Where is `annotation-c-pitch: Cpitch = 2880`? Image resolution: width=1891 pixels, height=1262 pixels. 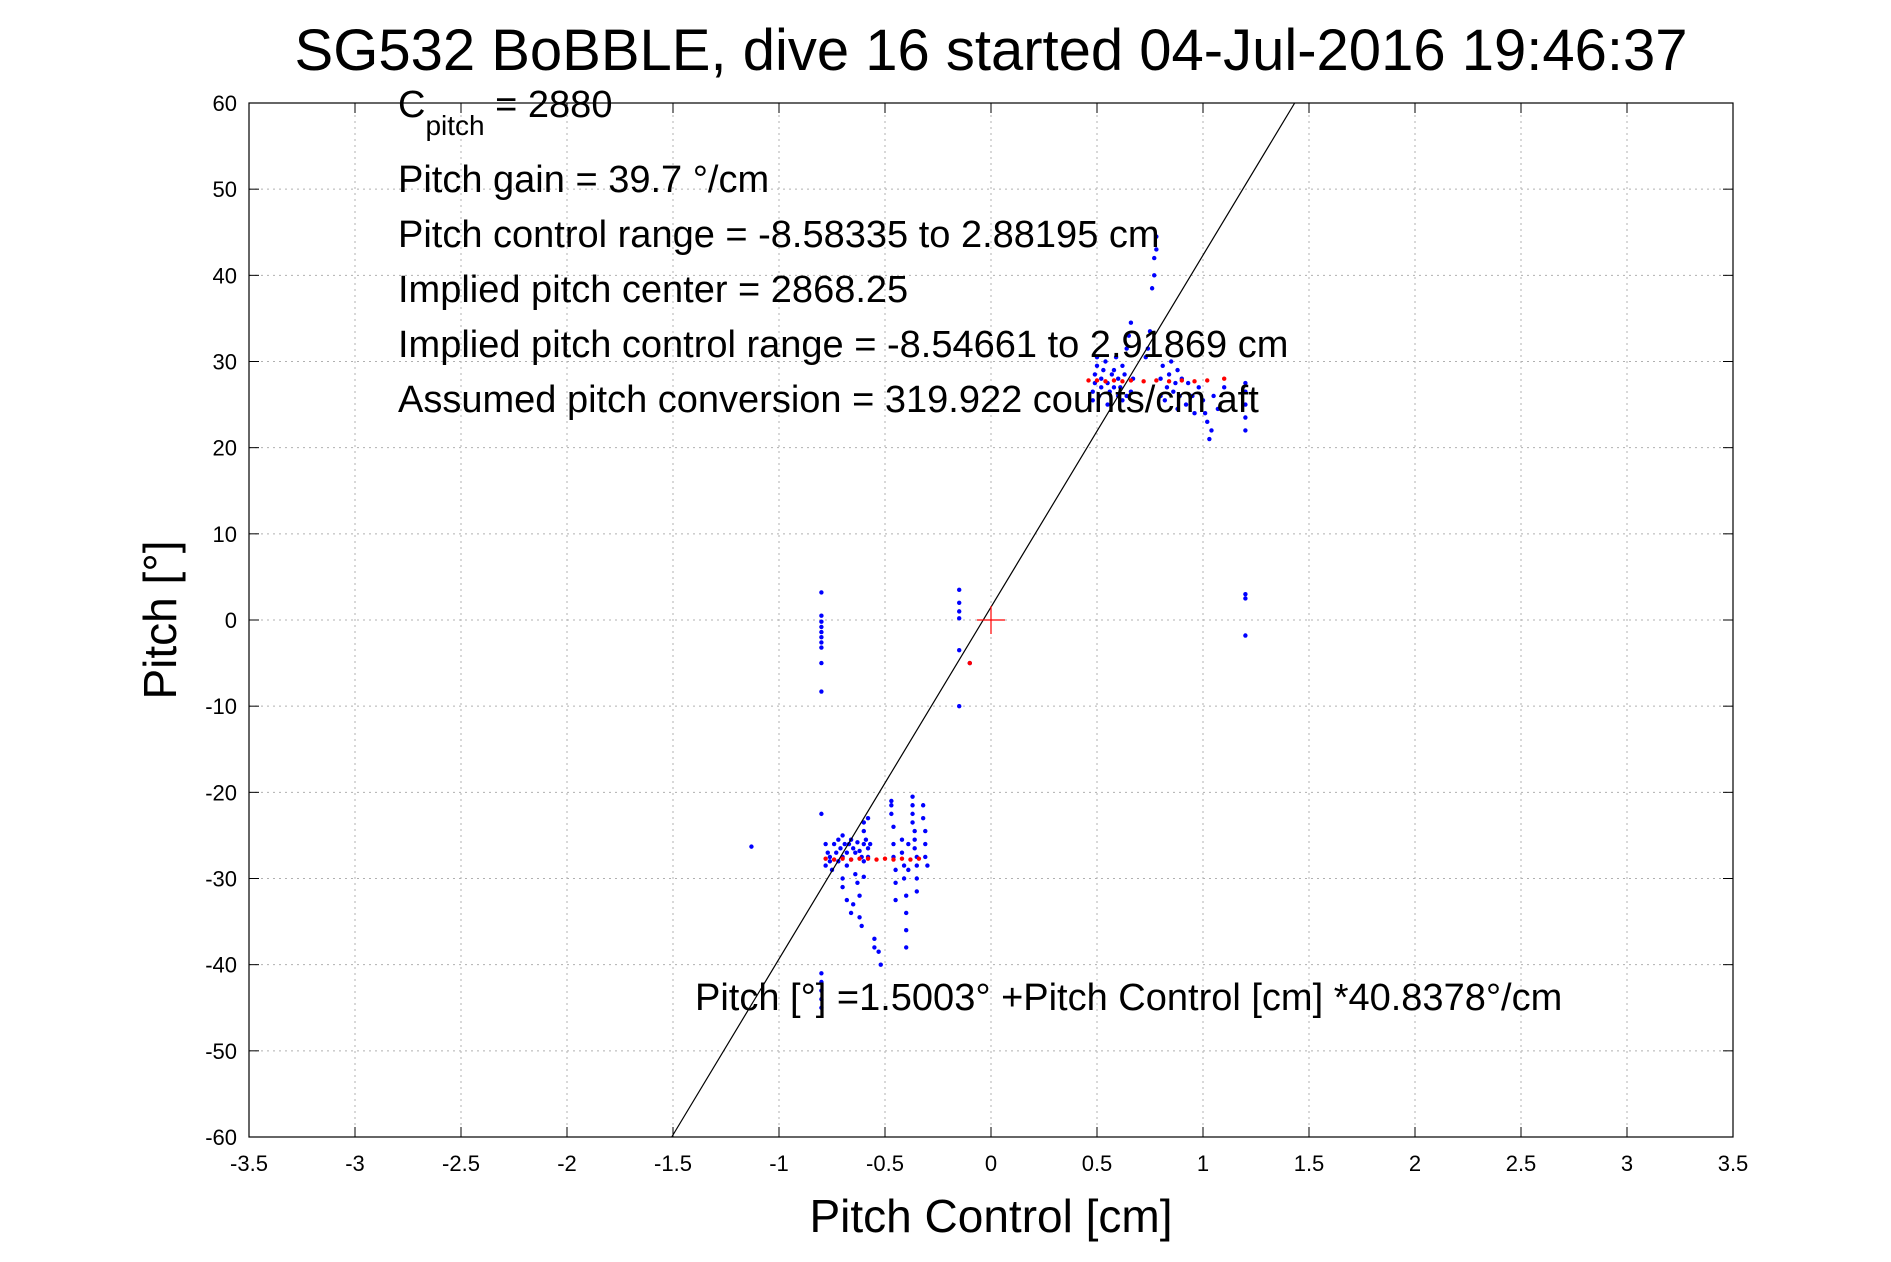 annotation-c-pitch: Cpitch = 2880 is located at coordinates (505, 112).